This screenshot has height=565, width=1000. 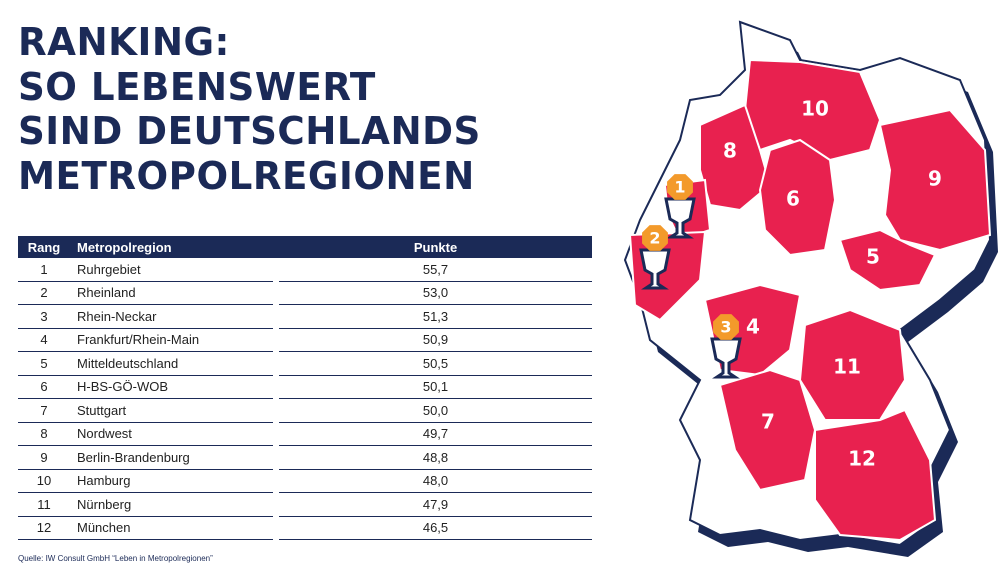 I want to click on table-row: 3 Rhein-Neckar 51,3, so click(x=305, y=317).